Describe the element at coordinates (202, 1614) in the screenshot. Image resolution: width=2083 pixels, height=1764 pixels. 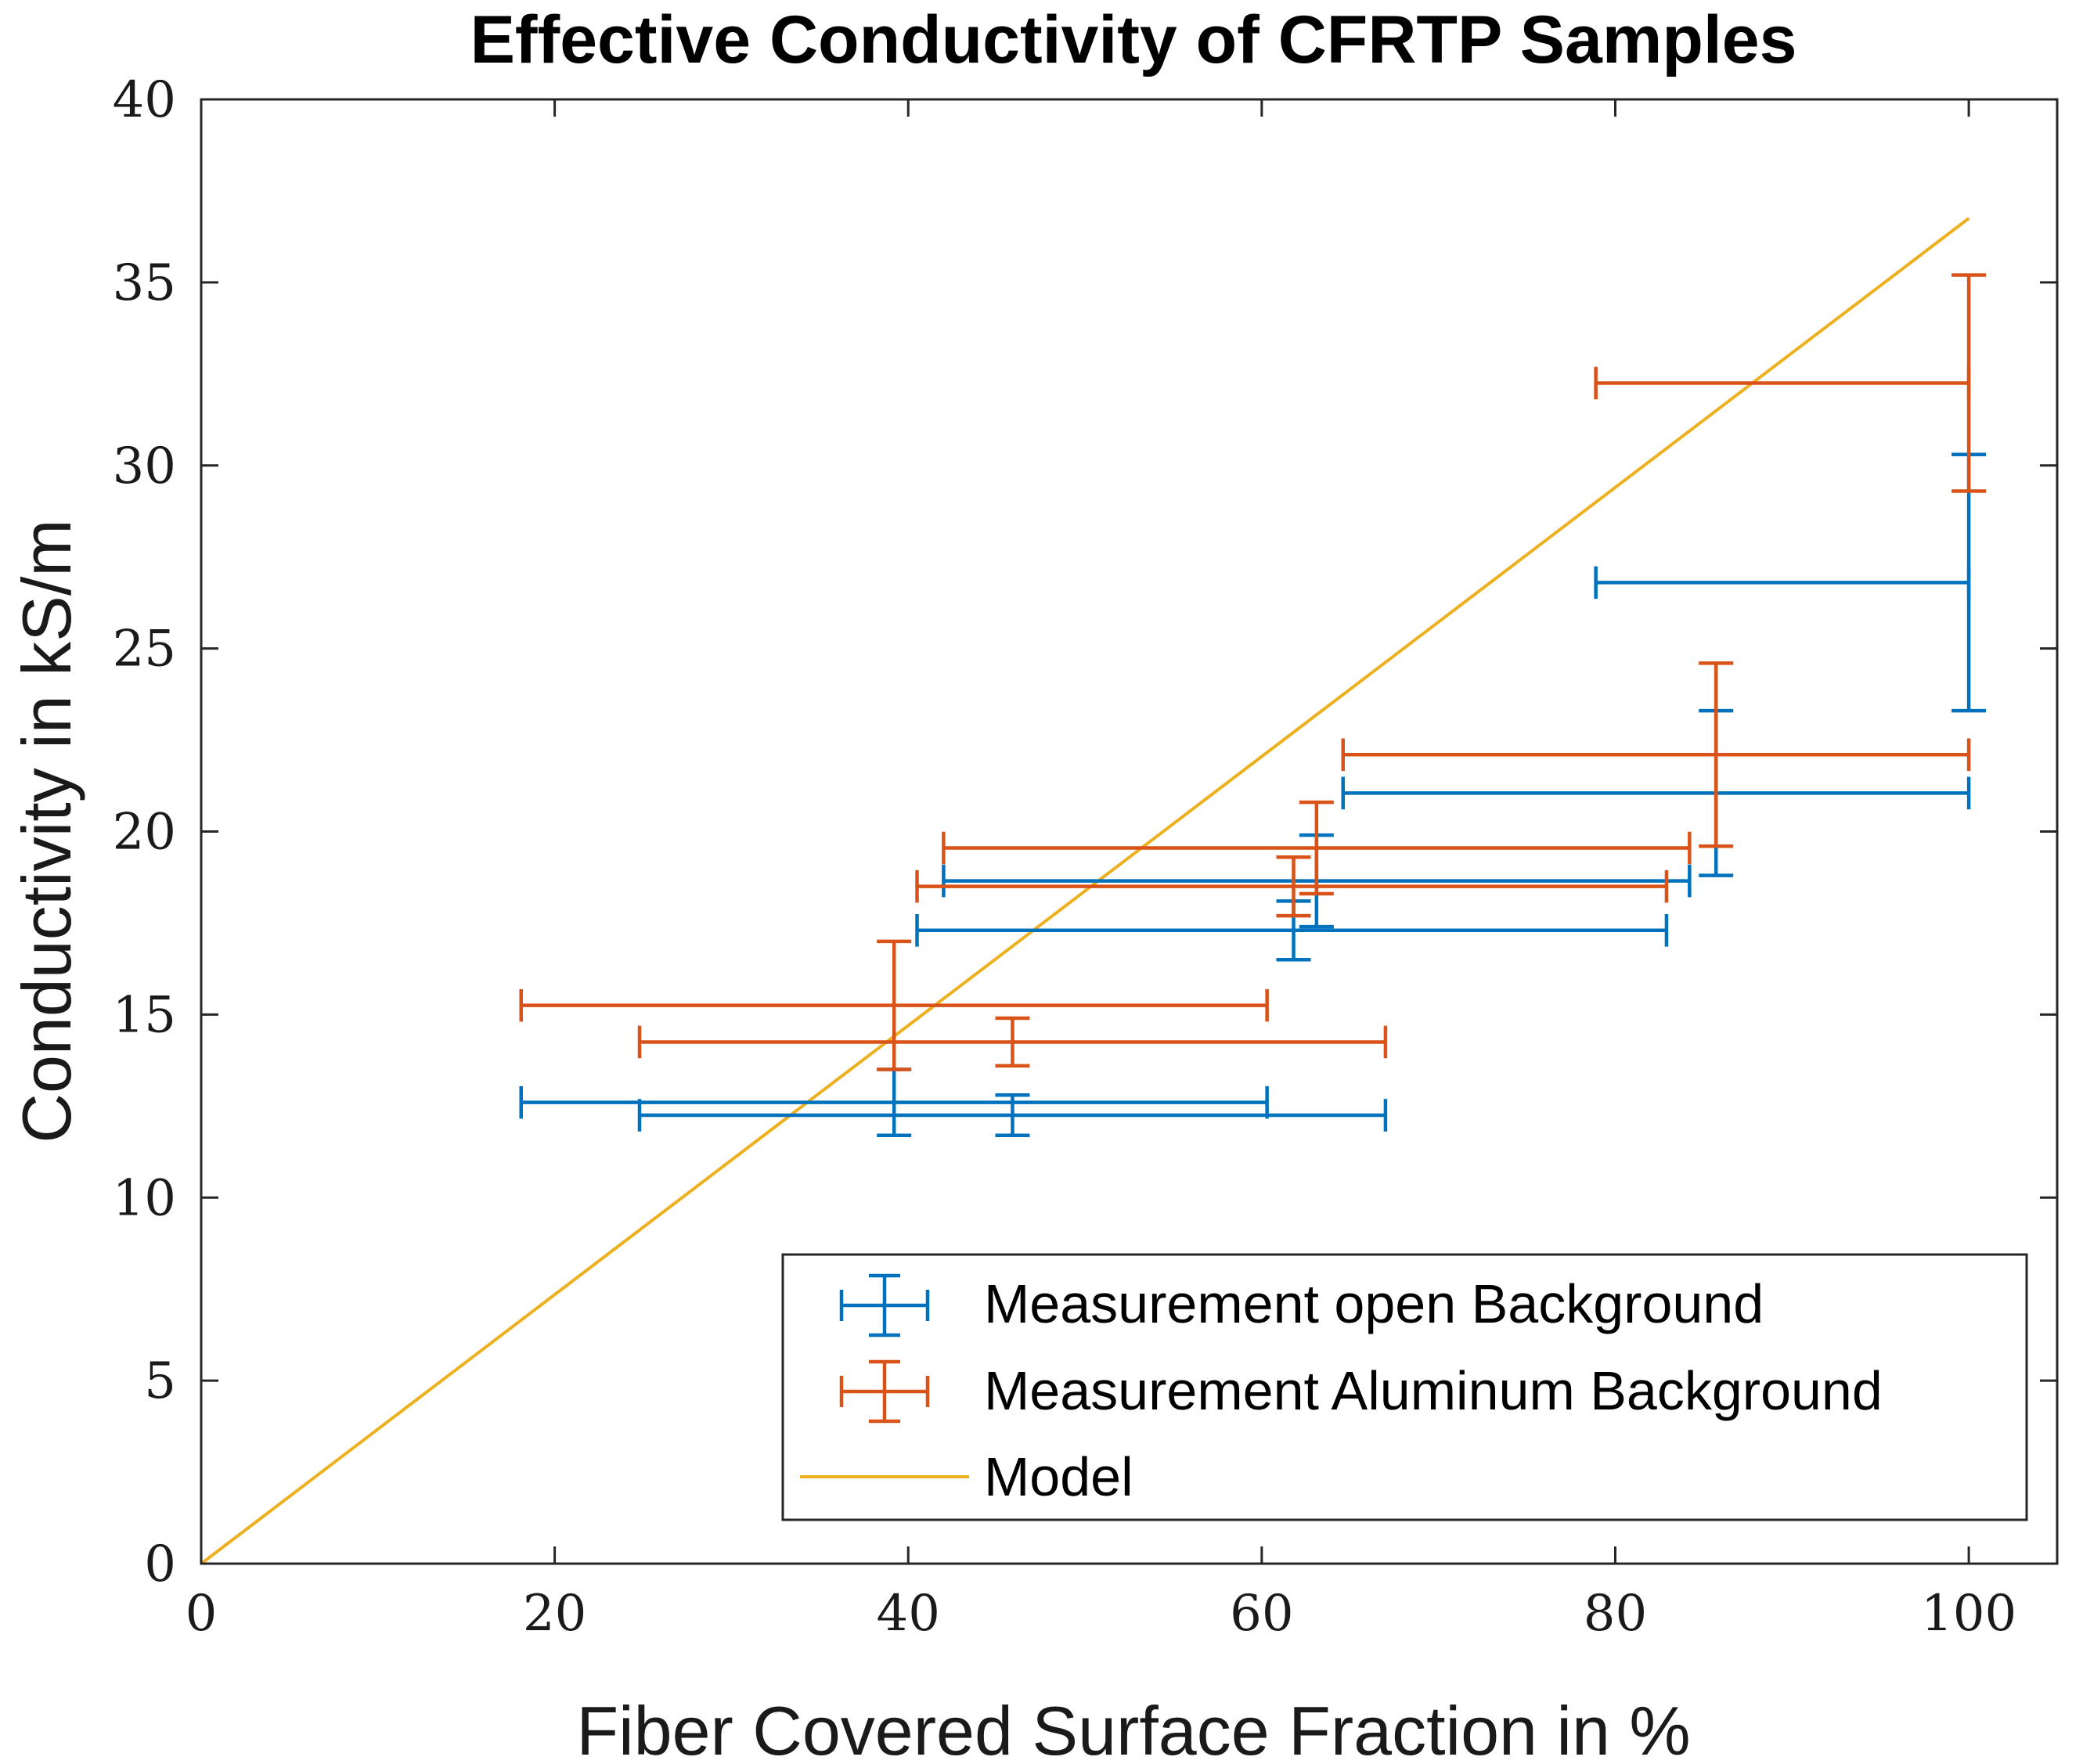
I see `x-tick-label: 0` at that location.